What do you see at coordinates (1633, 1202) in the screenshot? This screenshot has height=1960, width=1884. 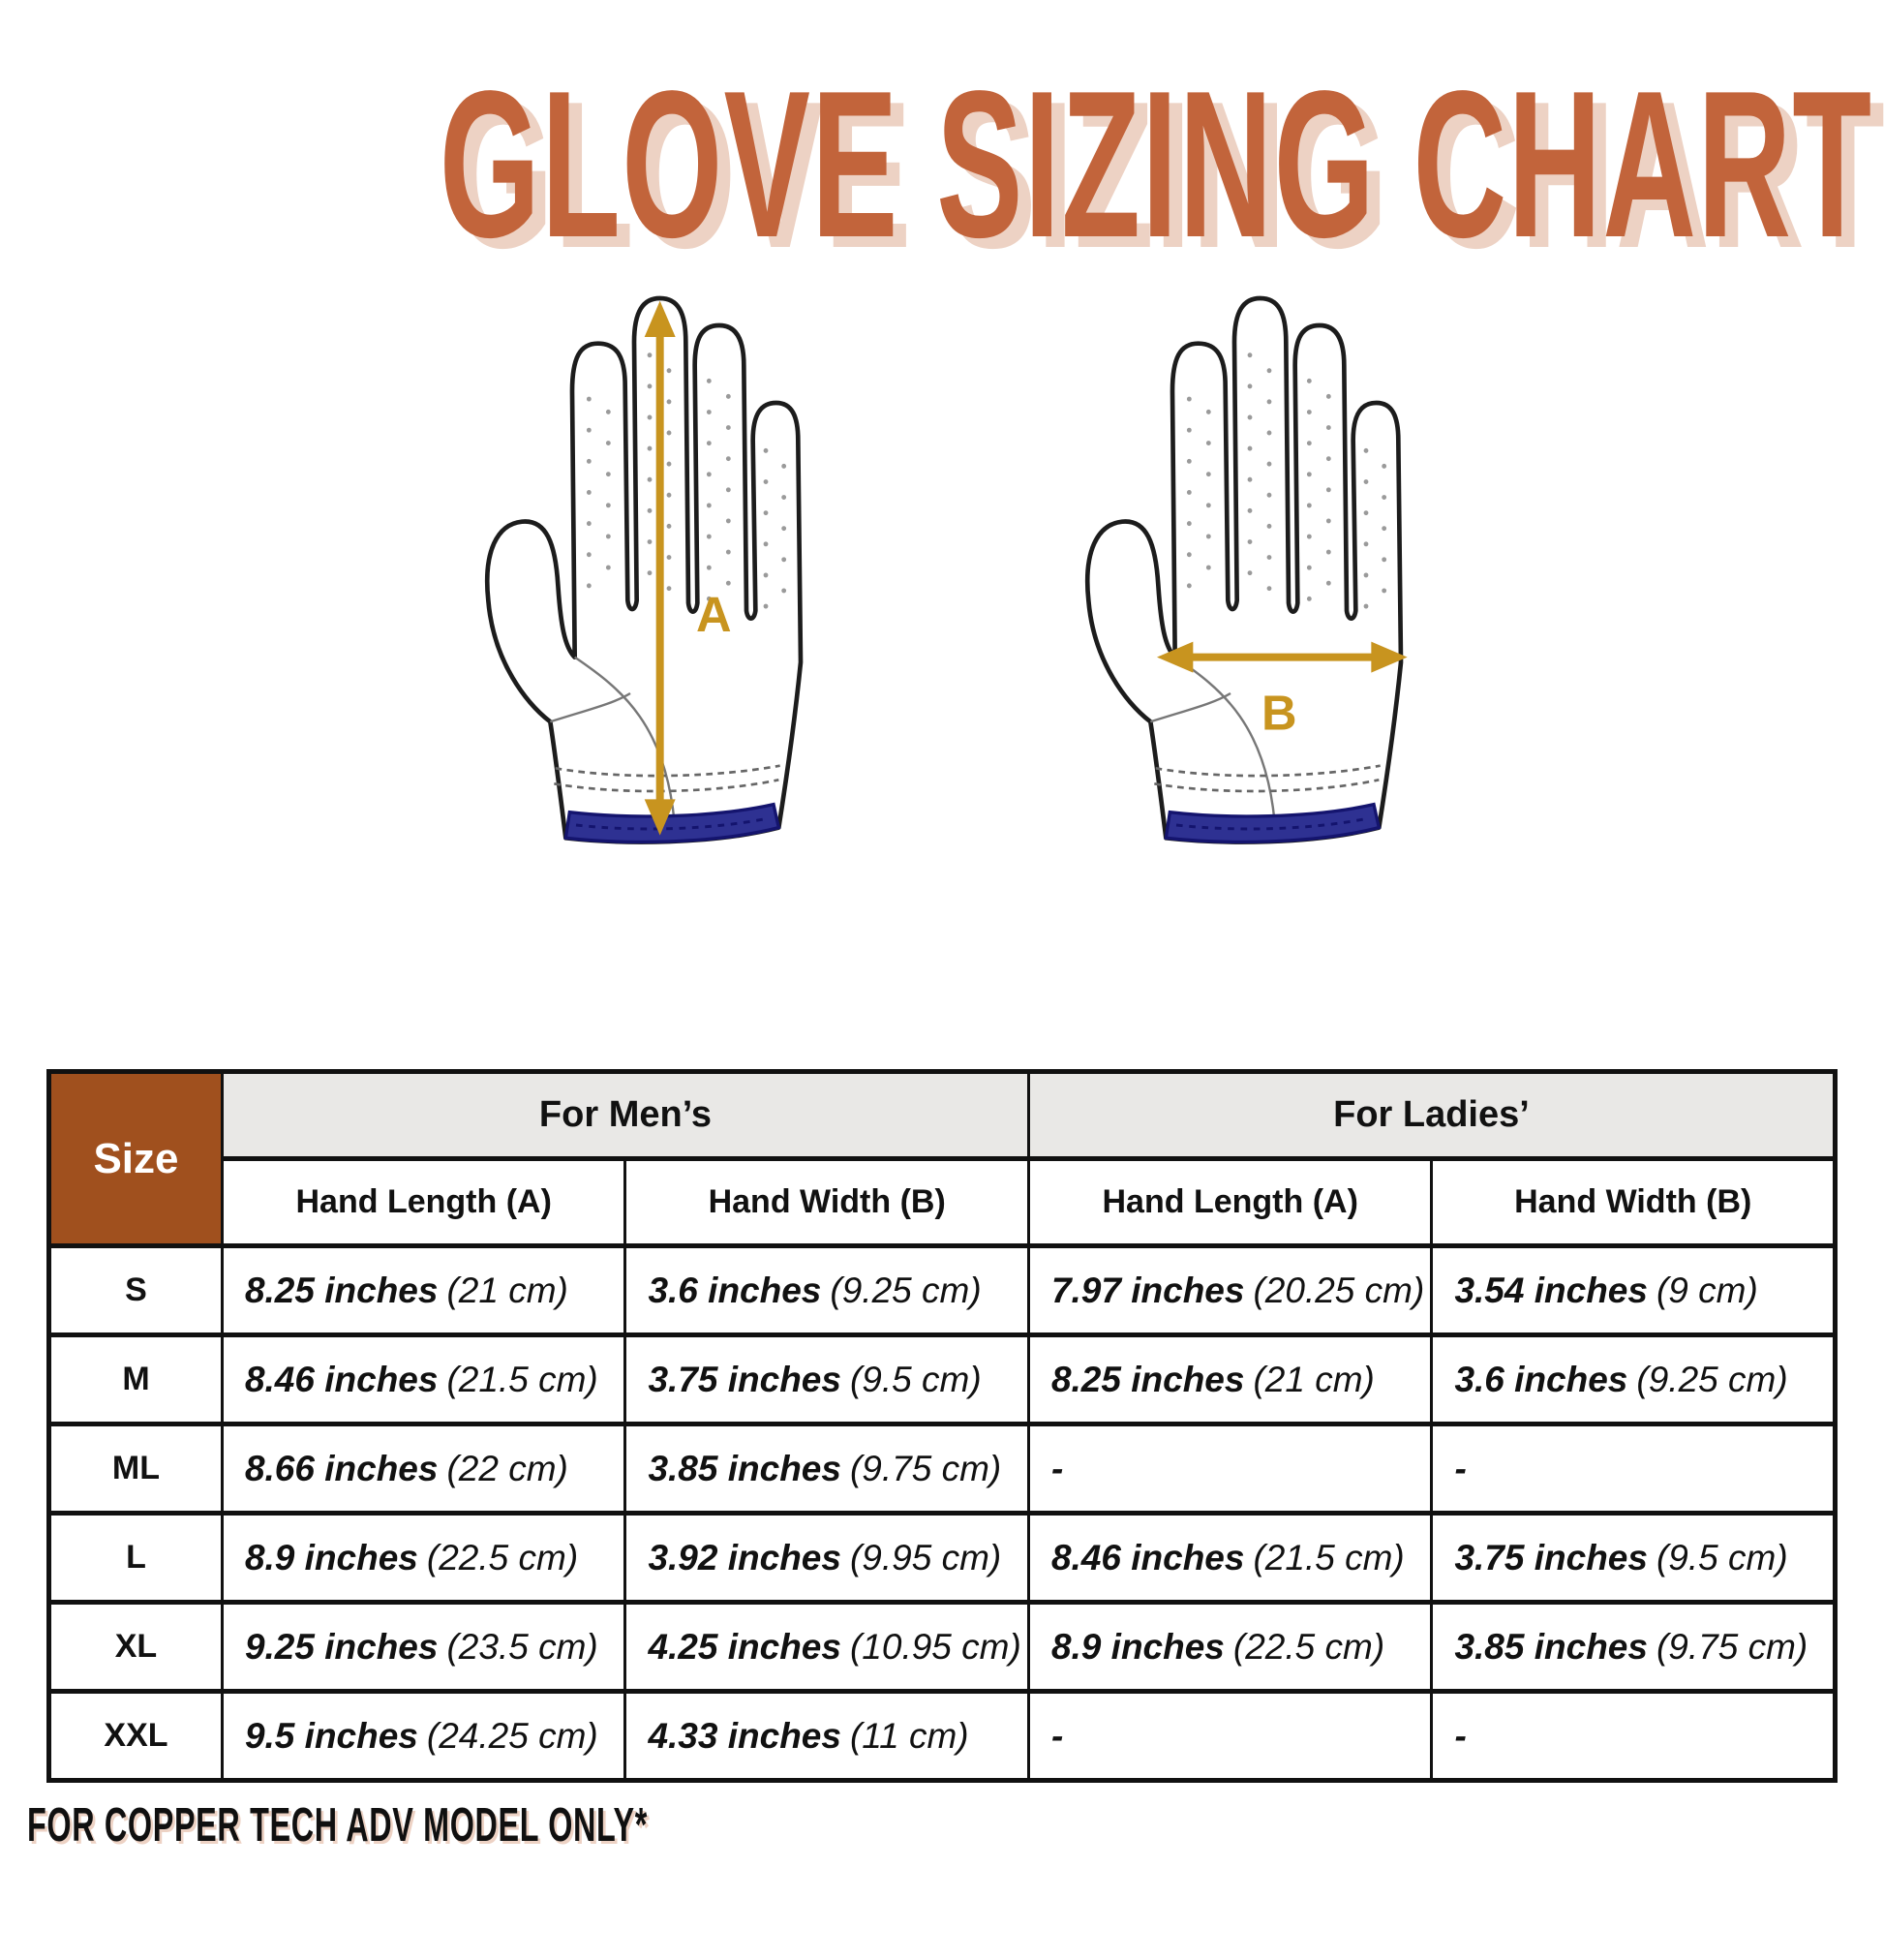 I see `col-header-ladies-width: Hand Width (B)` at bounding box center [1633, 1202].